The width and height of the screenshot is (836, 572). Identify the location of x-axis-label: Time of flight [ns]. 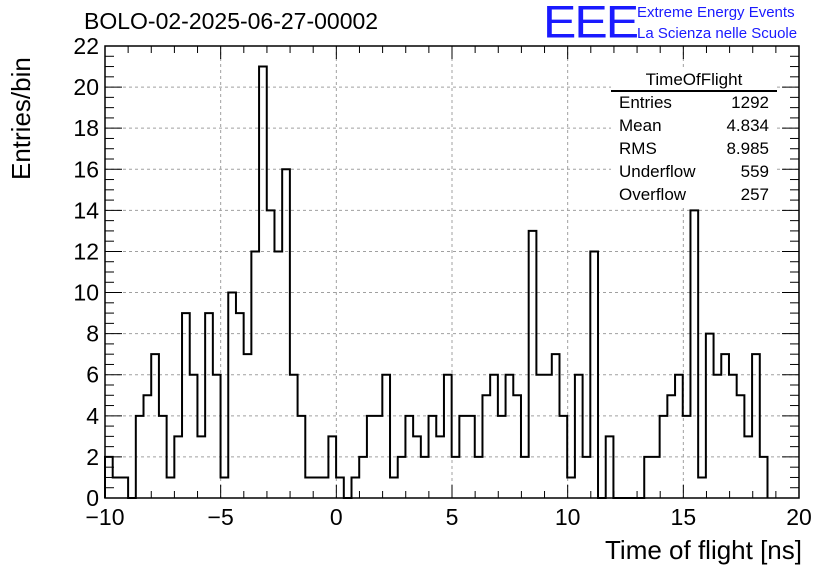
(703, 550).